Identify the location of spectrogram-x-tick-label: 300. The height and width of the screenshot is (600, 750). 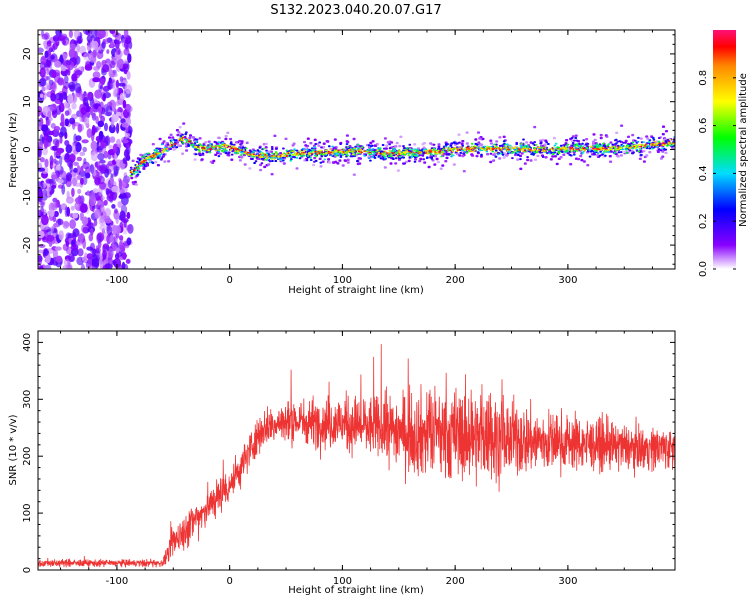
(567, 280).